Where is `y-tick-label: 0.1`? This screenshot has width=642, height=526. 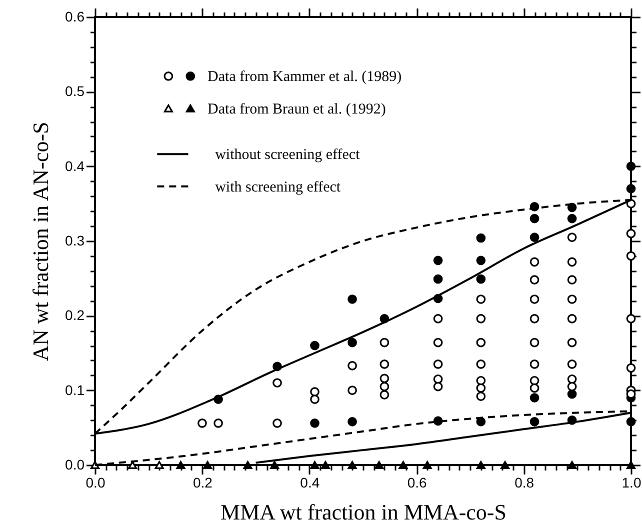 y-tick-label: 0.1 is located at coordinates (75, 390).